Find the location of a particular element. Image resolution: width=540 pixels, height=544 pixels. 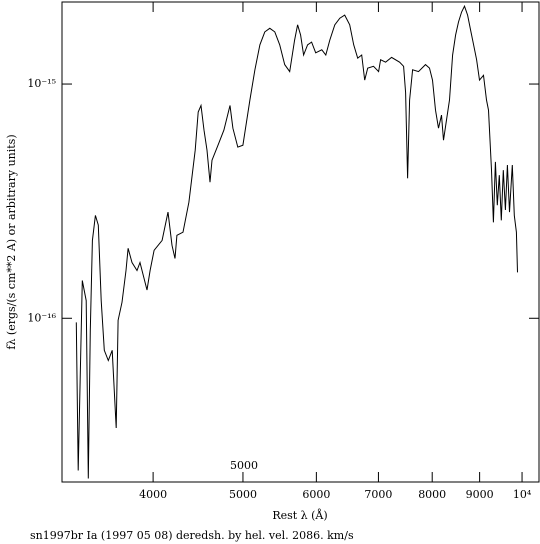

x-tick-label: 8000 is located at coordinates (432, 494).